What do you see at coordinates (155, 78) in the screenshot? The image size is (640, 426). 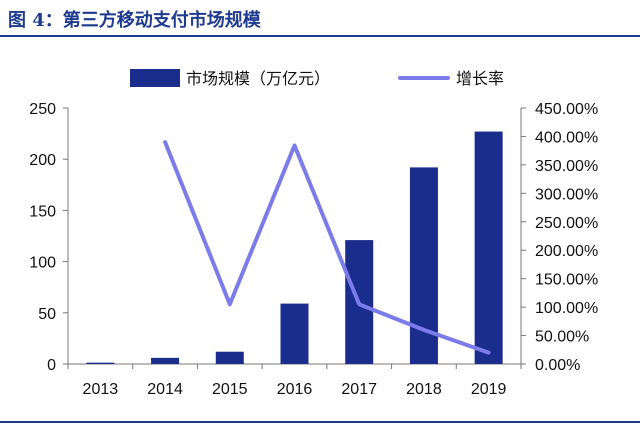 I see `legend-swatch-bar` at bounding box center [155, 78].